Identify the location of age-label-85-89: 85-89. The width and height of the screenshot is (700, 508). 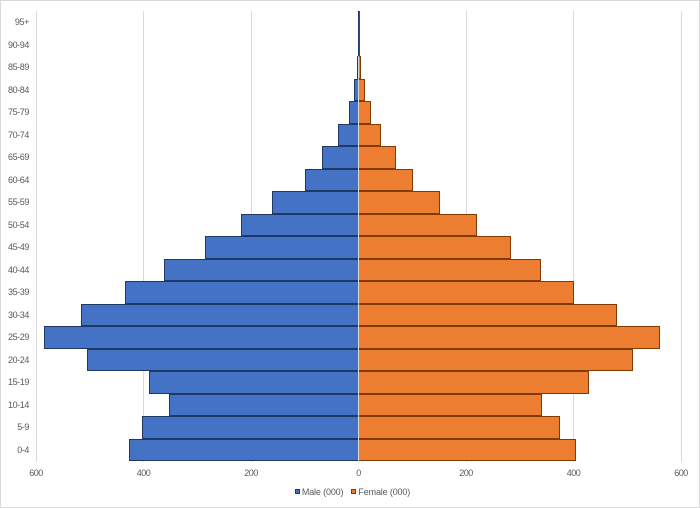
(18, 67).